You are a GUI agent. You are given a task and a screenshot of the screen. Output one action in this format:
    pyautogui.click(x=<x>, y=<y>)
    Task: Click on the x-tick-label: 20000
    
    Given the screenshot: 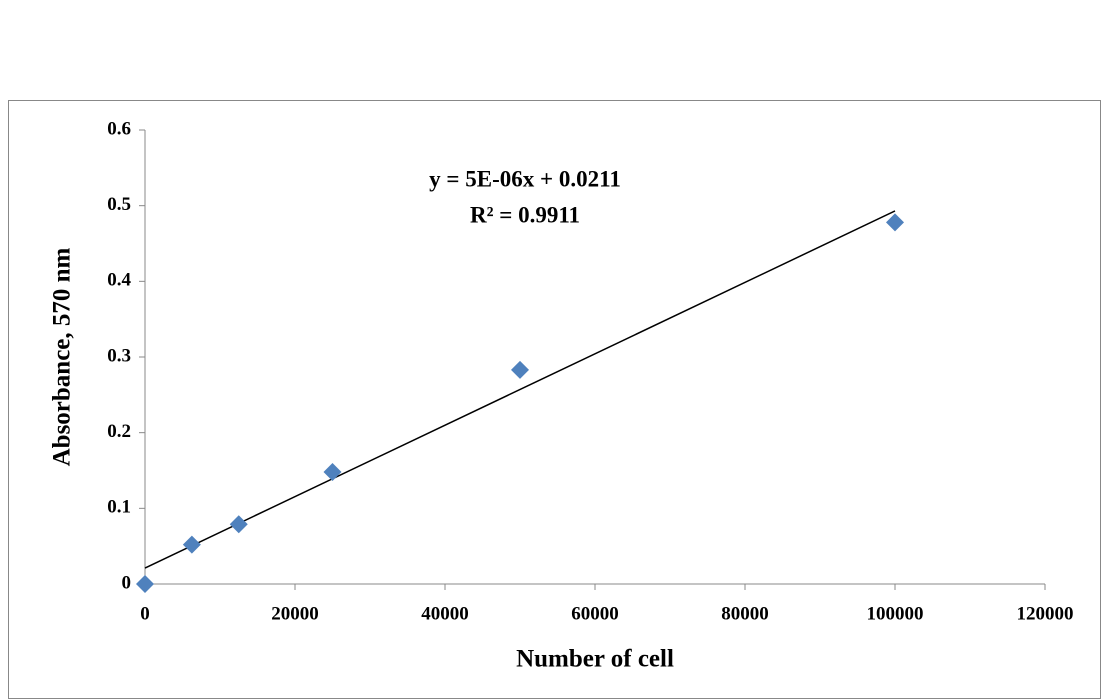 What is the action you would take?
    pyautogui.click(x=295, y=613)
    